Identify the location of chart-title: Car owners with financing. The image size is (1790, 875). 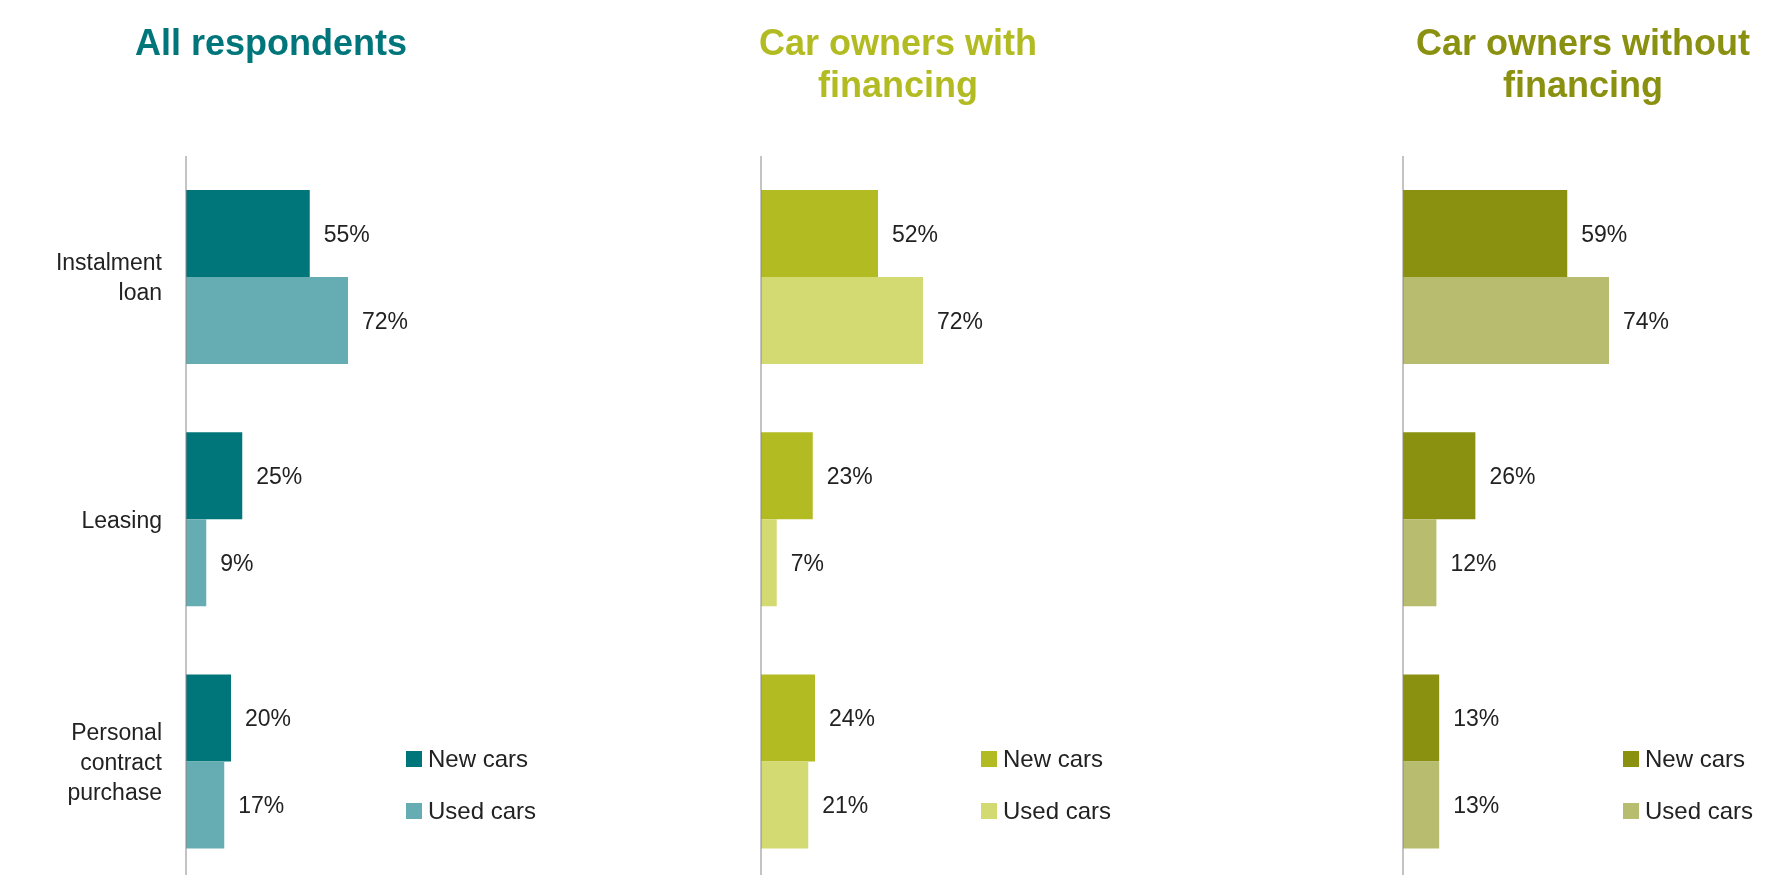
(898, 64).